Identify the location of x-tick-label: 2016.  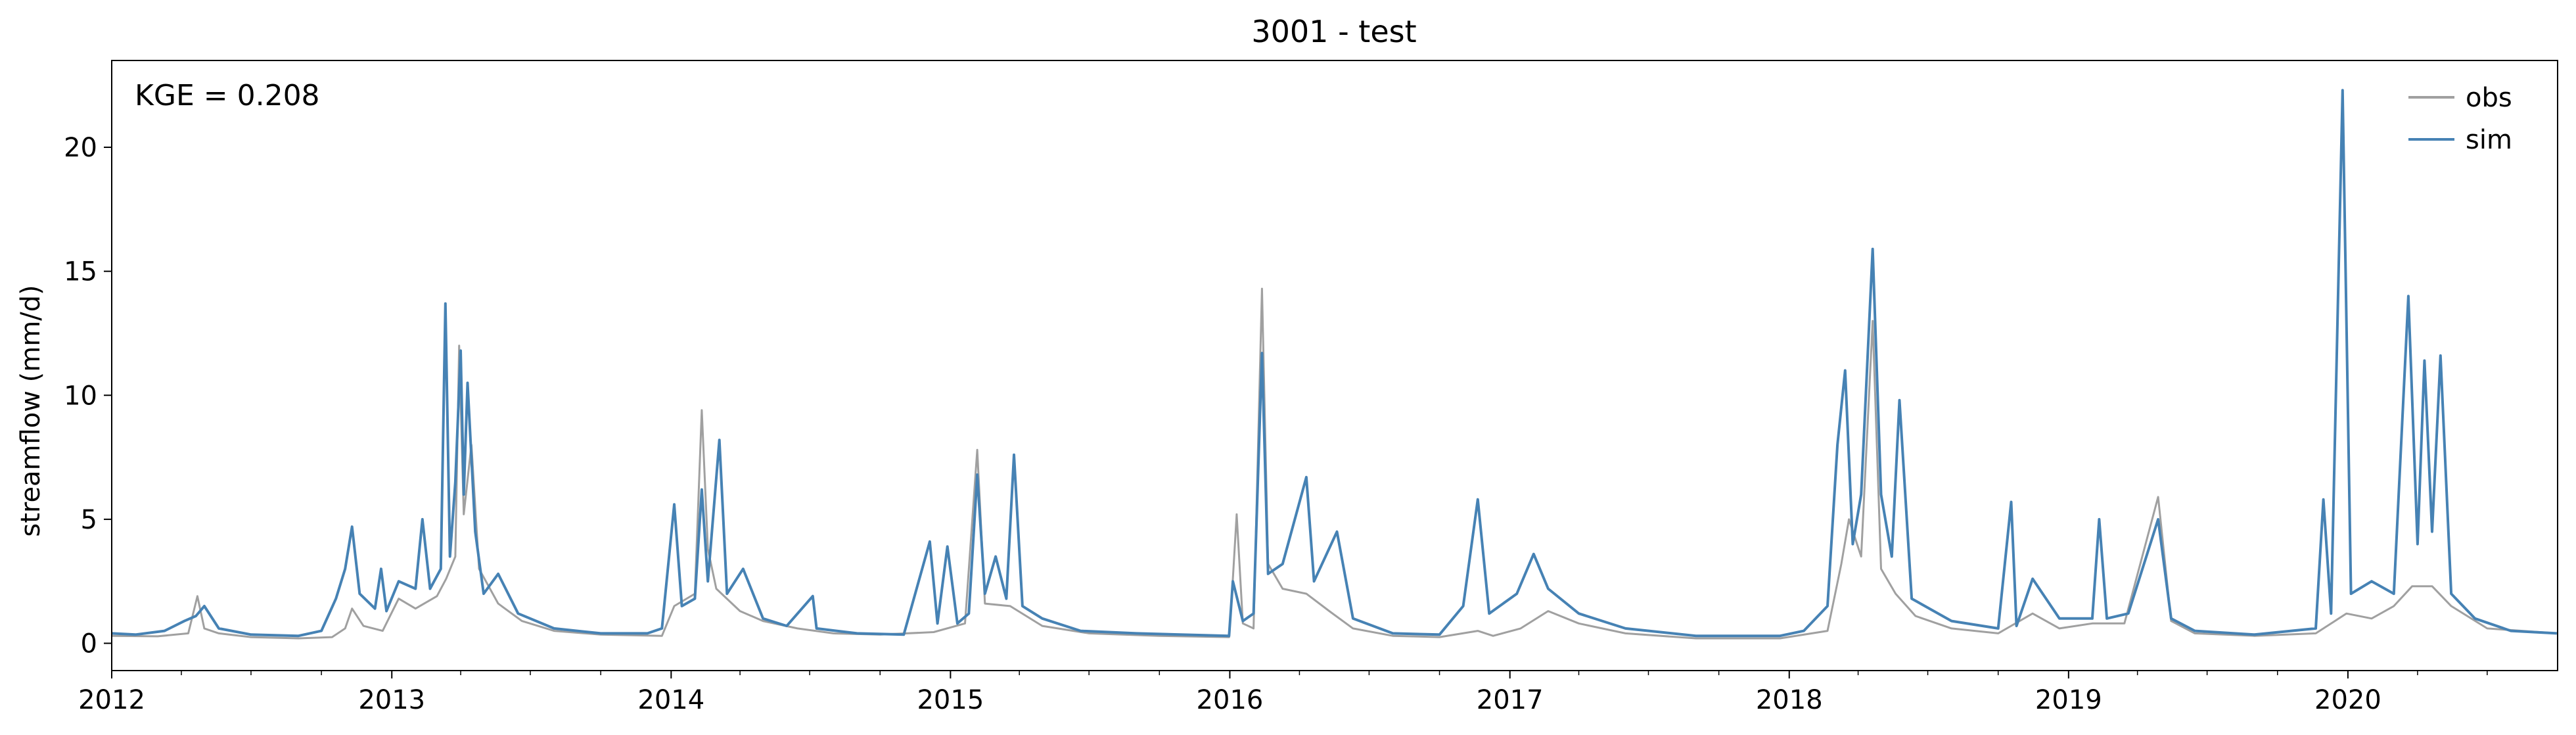
(1231, 700).